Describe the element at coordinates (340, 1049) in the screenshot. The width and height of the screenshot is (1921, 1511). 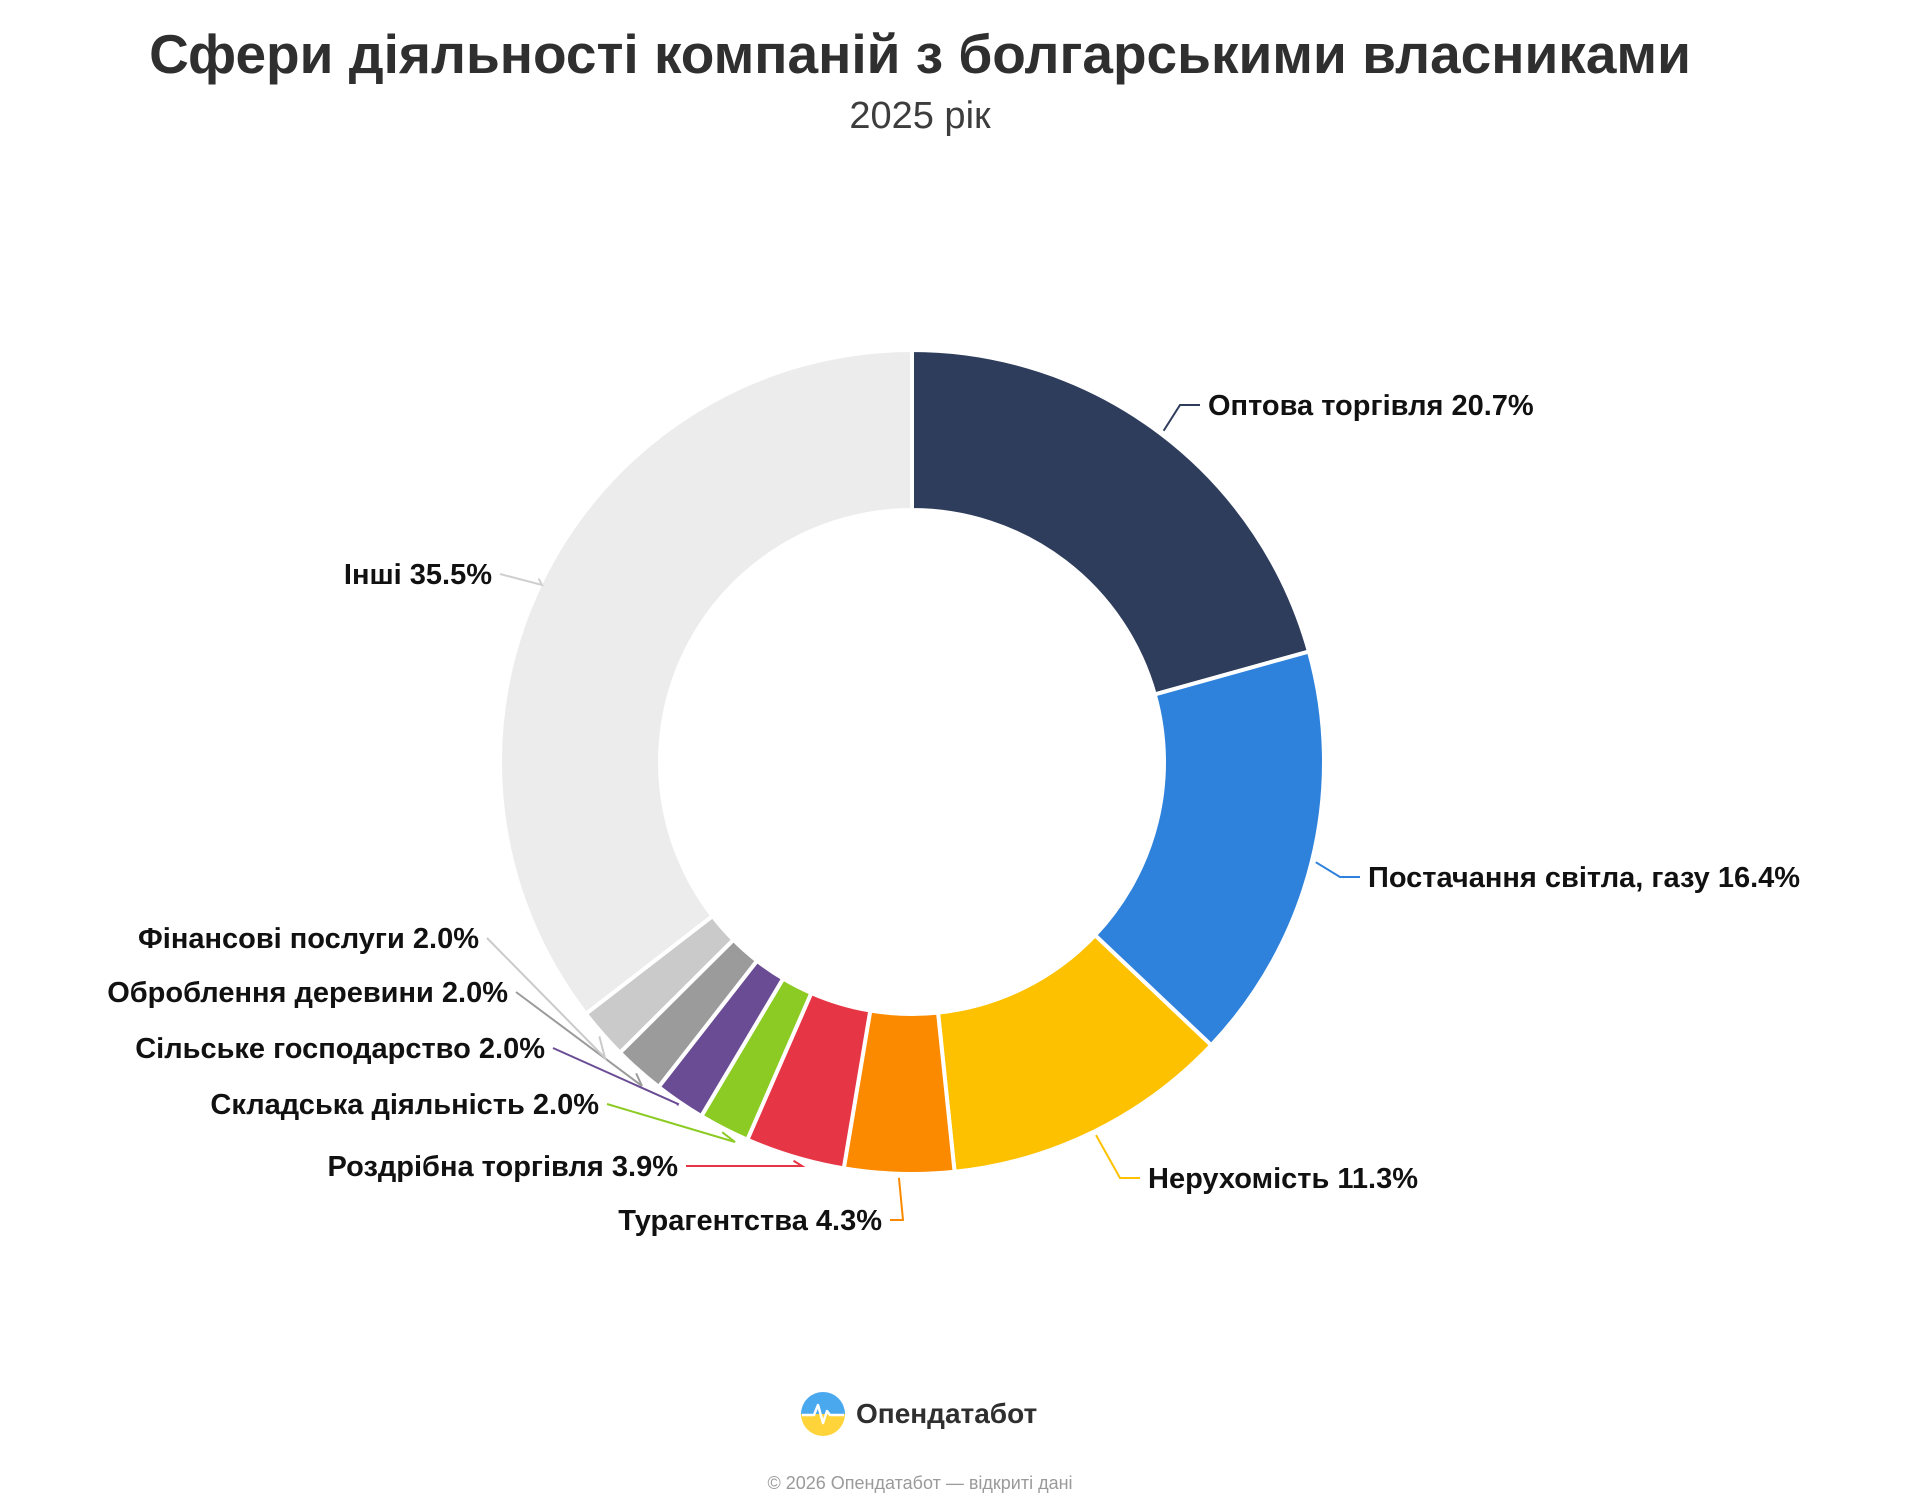
I see `slice-label: Сільське господарство 2.0%` at that location.